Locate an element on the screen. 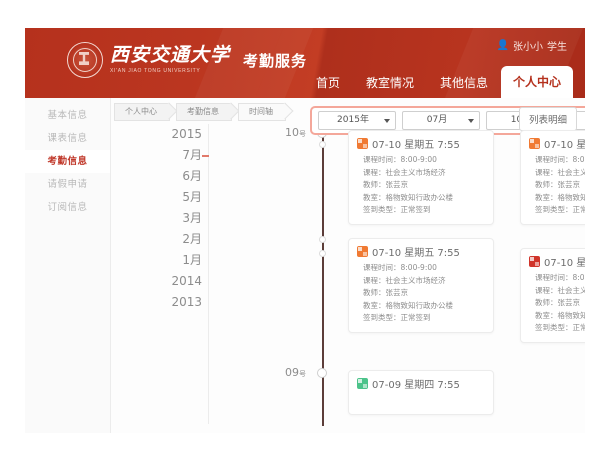 The image size is (600, 450). sidebar-item-attendance: 考勤信息 is located at coordinates (67, 161).